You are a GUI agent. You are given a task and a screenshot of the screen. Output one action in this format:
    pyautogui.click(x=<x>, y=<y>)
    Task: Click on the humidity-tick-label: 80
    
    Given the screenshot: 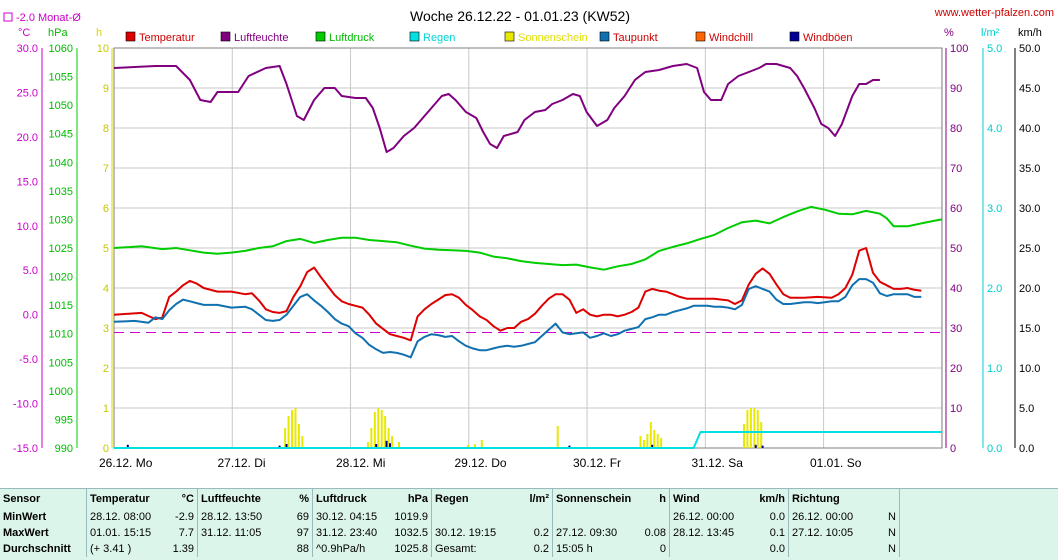 What is the action you would take?
    pyautogui.click(x=956, y=129)
    